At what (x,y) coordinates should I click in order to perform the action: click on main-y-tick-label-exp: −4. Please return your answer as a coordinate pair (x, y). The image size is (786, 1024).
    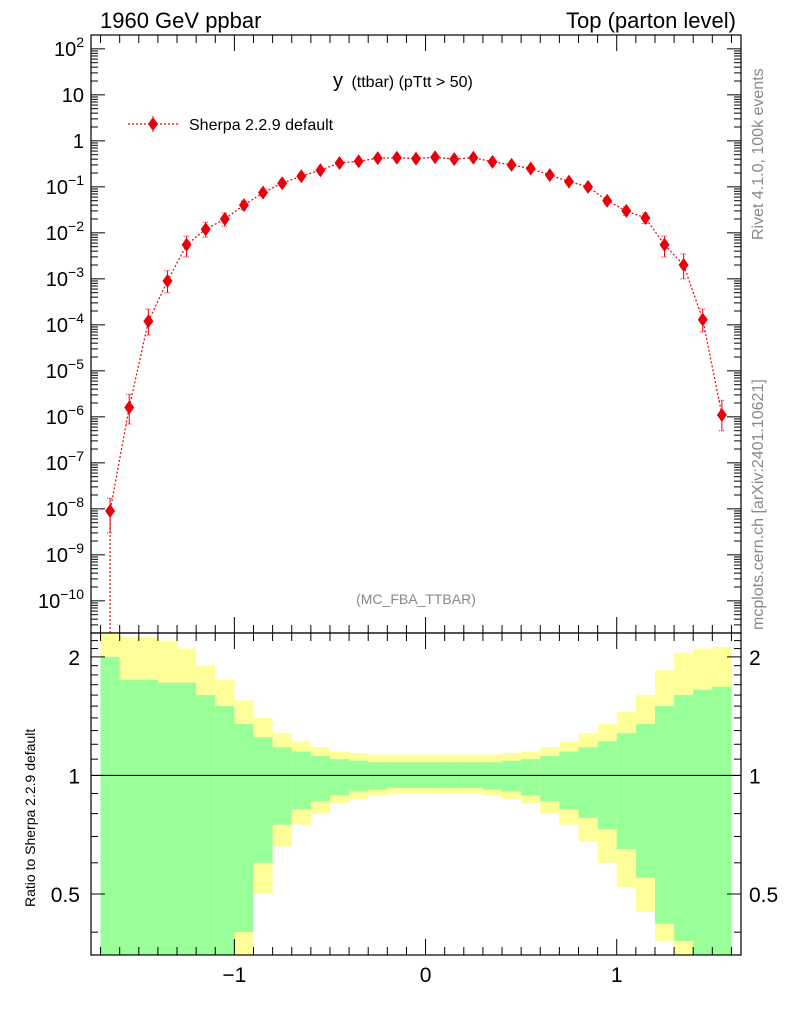
    Looking at the image, I should click on (76, 318).